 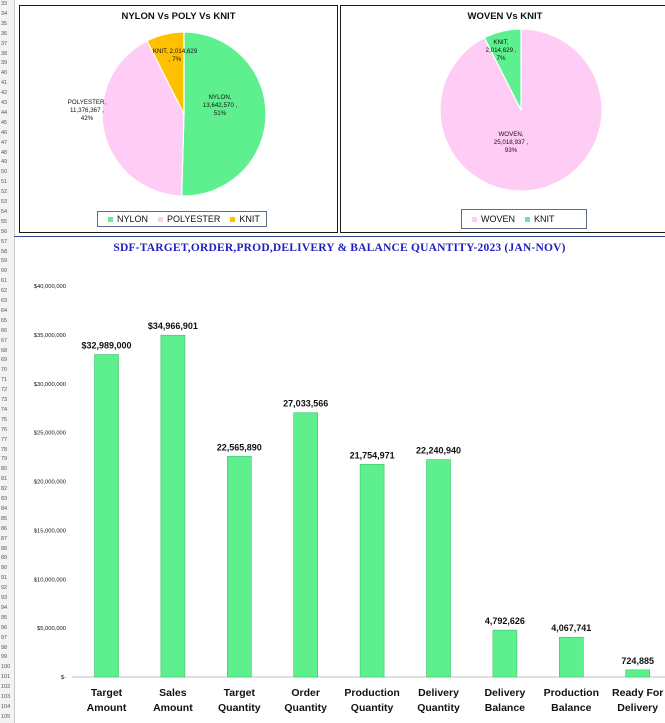 I want to click on row-number: 53, so click(x=4, y=202).